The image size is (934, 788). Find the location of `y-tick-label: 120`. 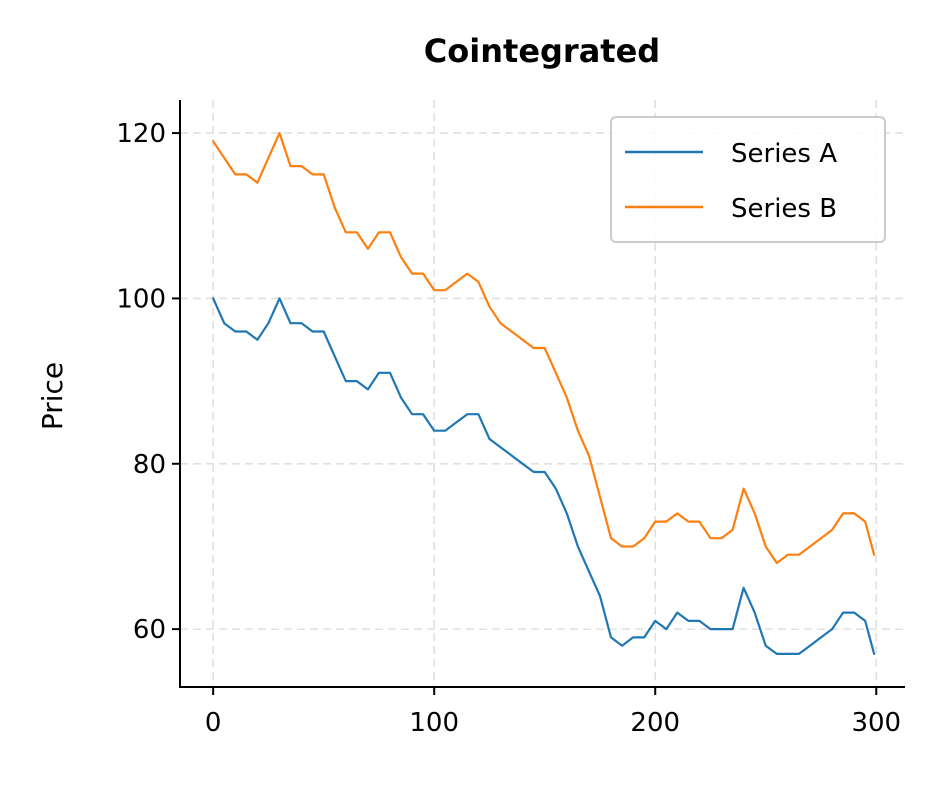

y-tick-label: 120 is located at coordinates (141, 134).